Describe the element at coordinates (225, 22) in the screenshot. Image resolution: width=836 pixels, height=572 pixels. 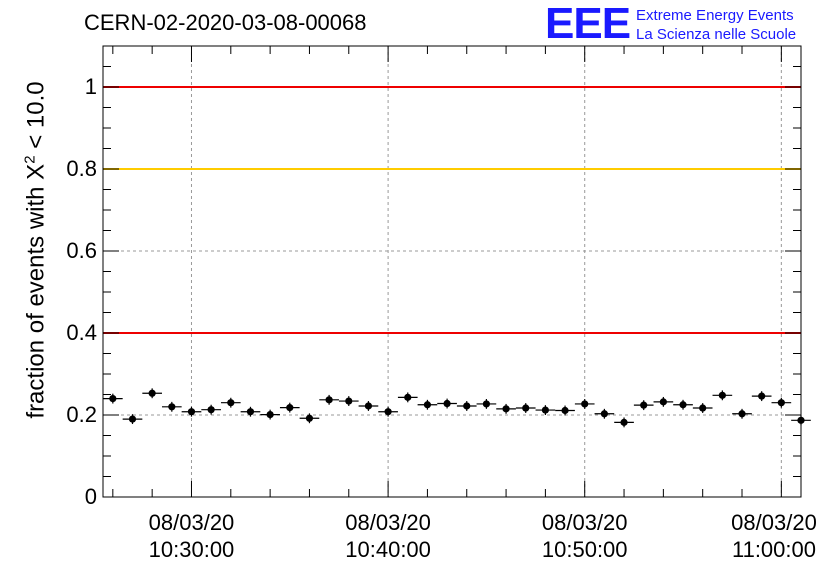
I see `chart-title: CERN-02-2020-03-08-00068` at that location.